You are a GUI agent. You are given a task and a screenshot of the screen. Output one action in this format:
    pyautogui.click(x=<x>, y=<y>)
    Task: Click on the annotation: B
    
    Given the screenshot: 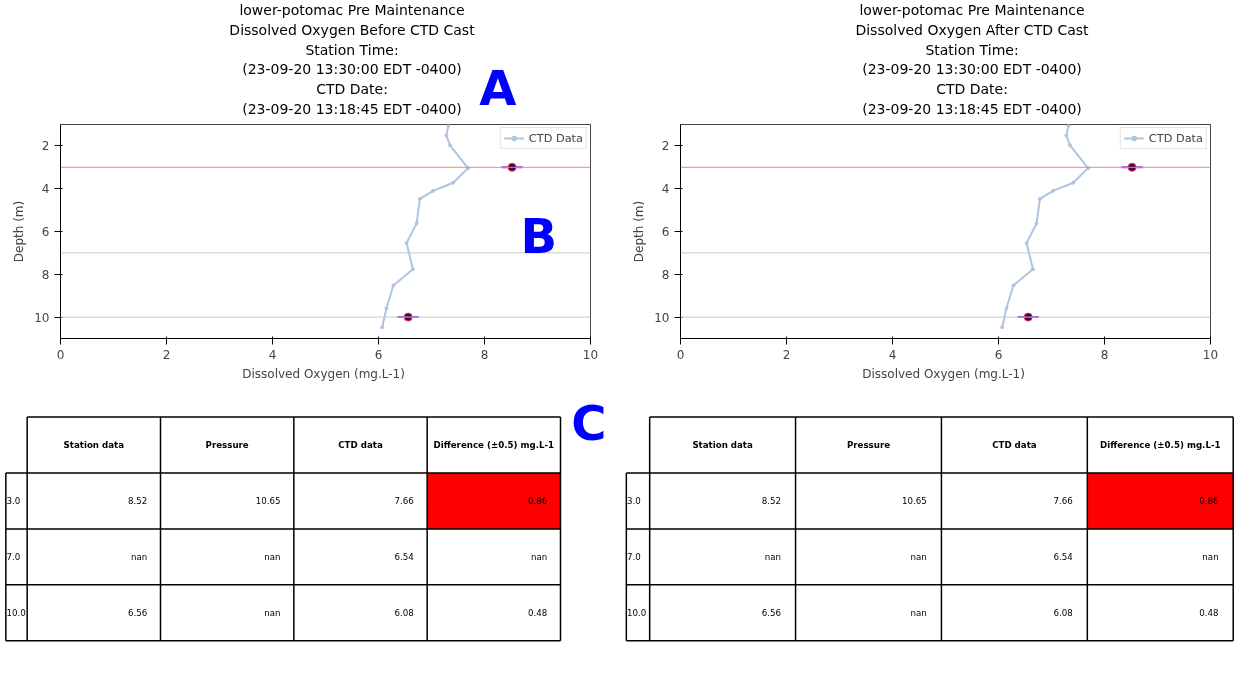 What is the action you would take?
    pyautogui.click(x=539, y=235)
    